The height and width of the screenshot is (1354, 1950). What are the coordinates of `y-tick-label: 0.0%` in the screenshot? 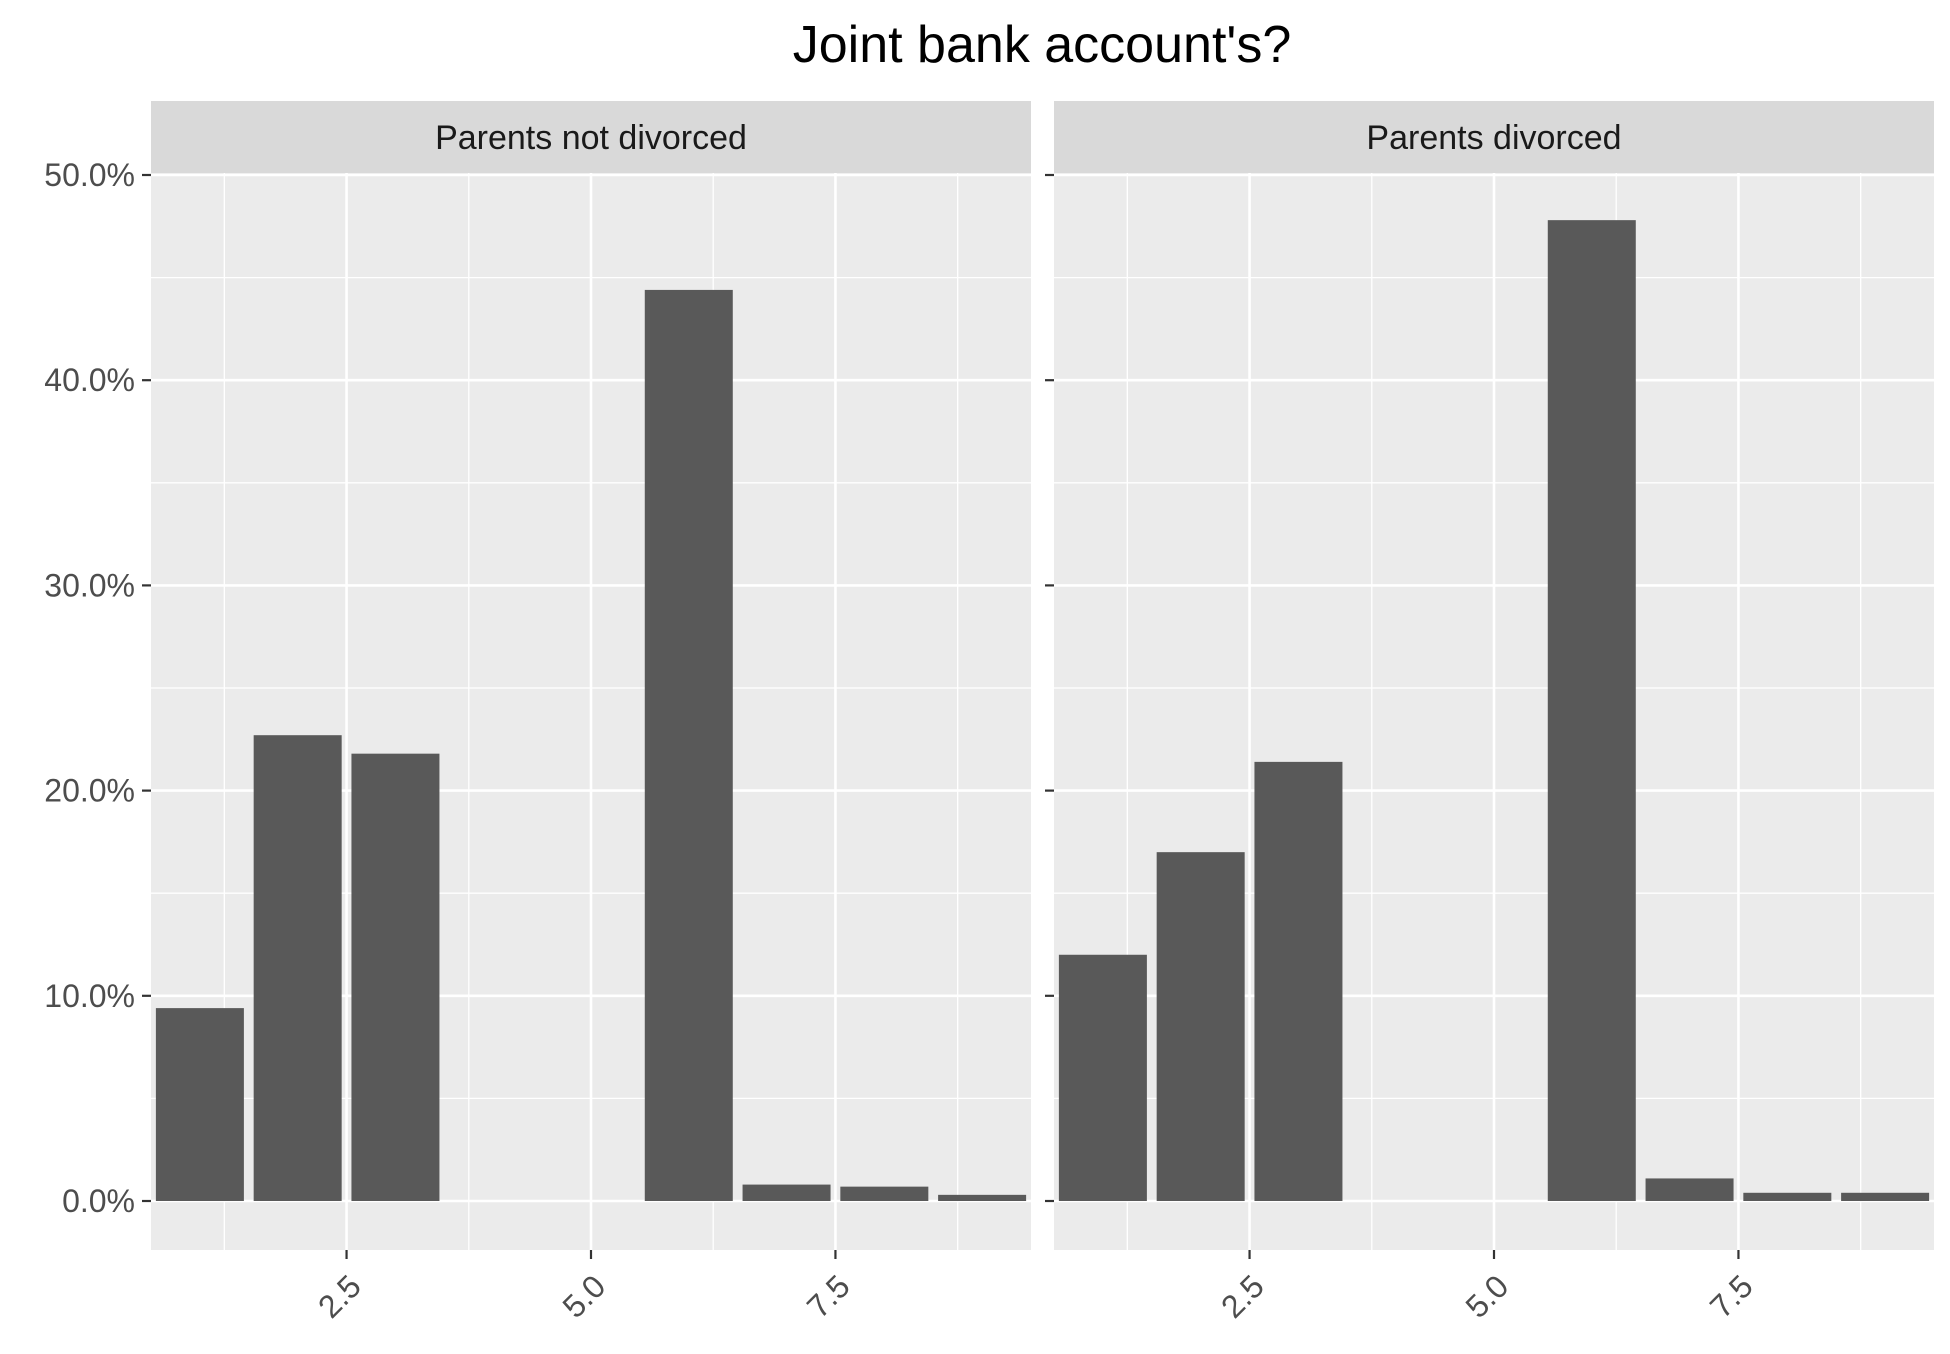 It's located at (98, 1201).